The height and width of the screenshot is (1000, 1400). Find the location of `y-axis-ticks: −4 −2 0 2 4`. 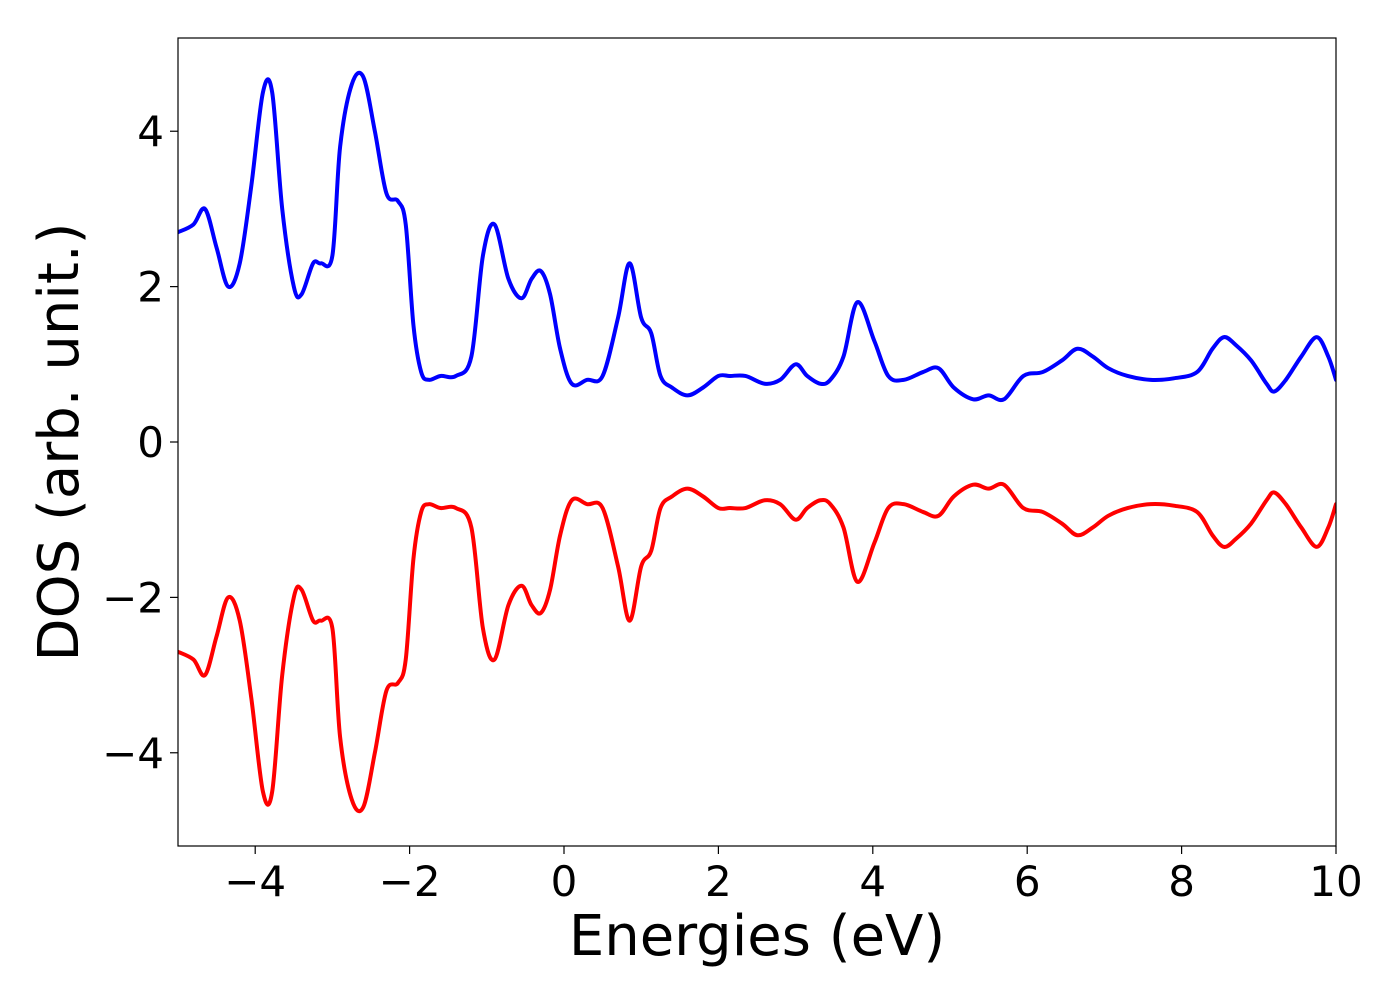

y-axis-ticks: −4 −2 0 2 4 is located at coordinates (140, 442).